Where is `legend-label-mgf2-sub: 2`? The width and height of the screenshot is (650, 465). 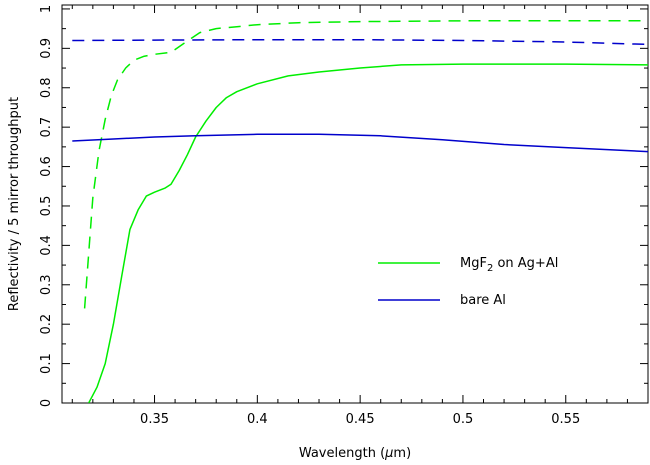
legend-label-mgf2-sub: 2 is located at coordinates (490, 268).